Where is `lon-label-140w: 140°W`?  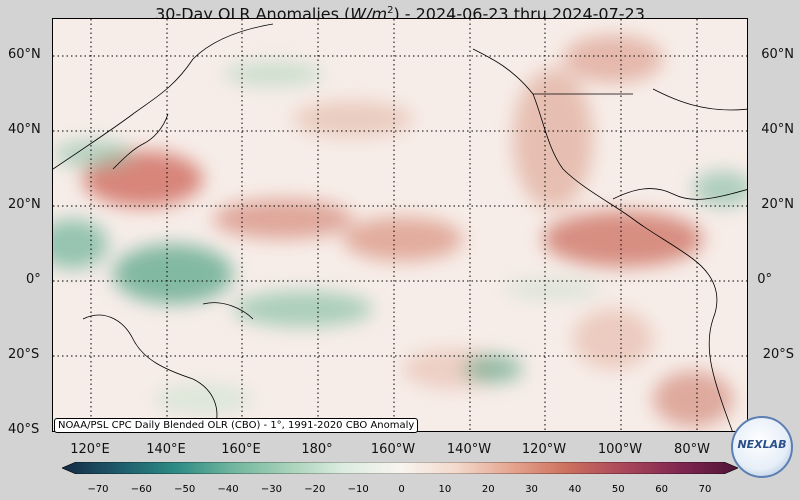
lon-label-140w: 140°W is located at coordinates (469, 449).